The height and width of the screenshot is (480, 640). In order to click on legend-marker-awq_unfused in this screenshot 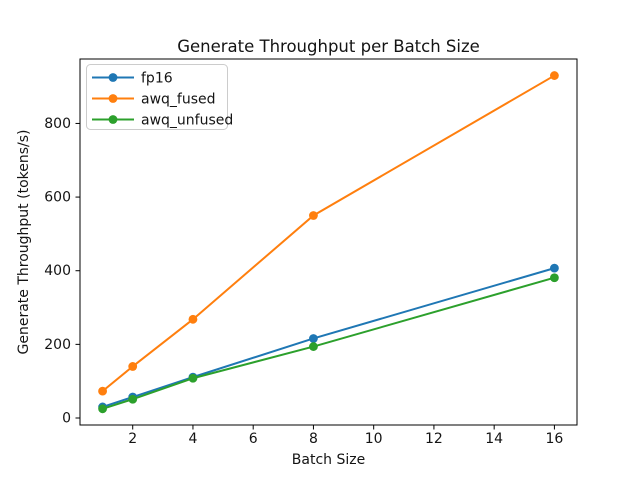, I will do `click(113, 119)`.